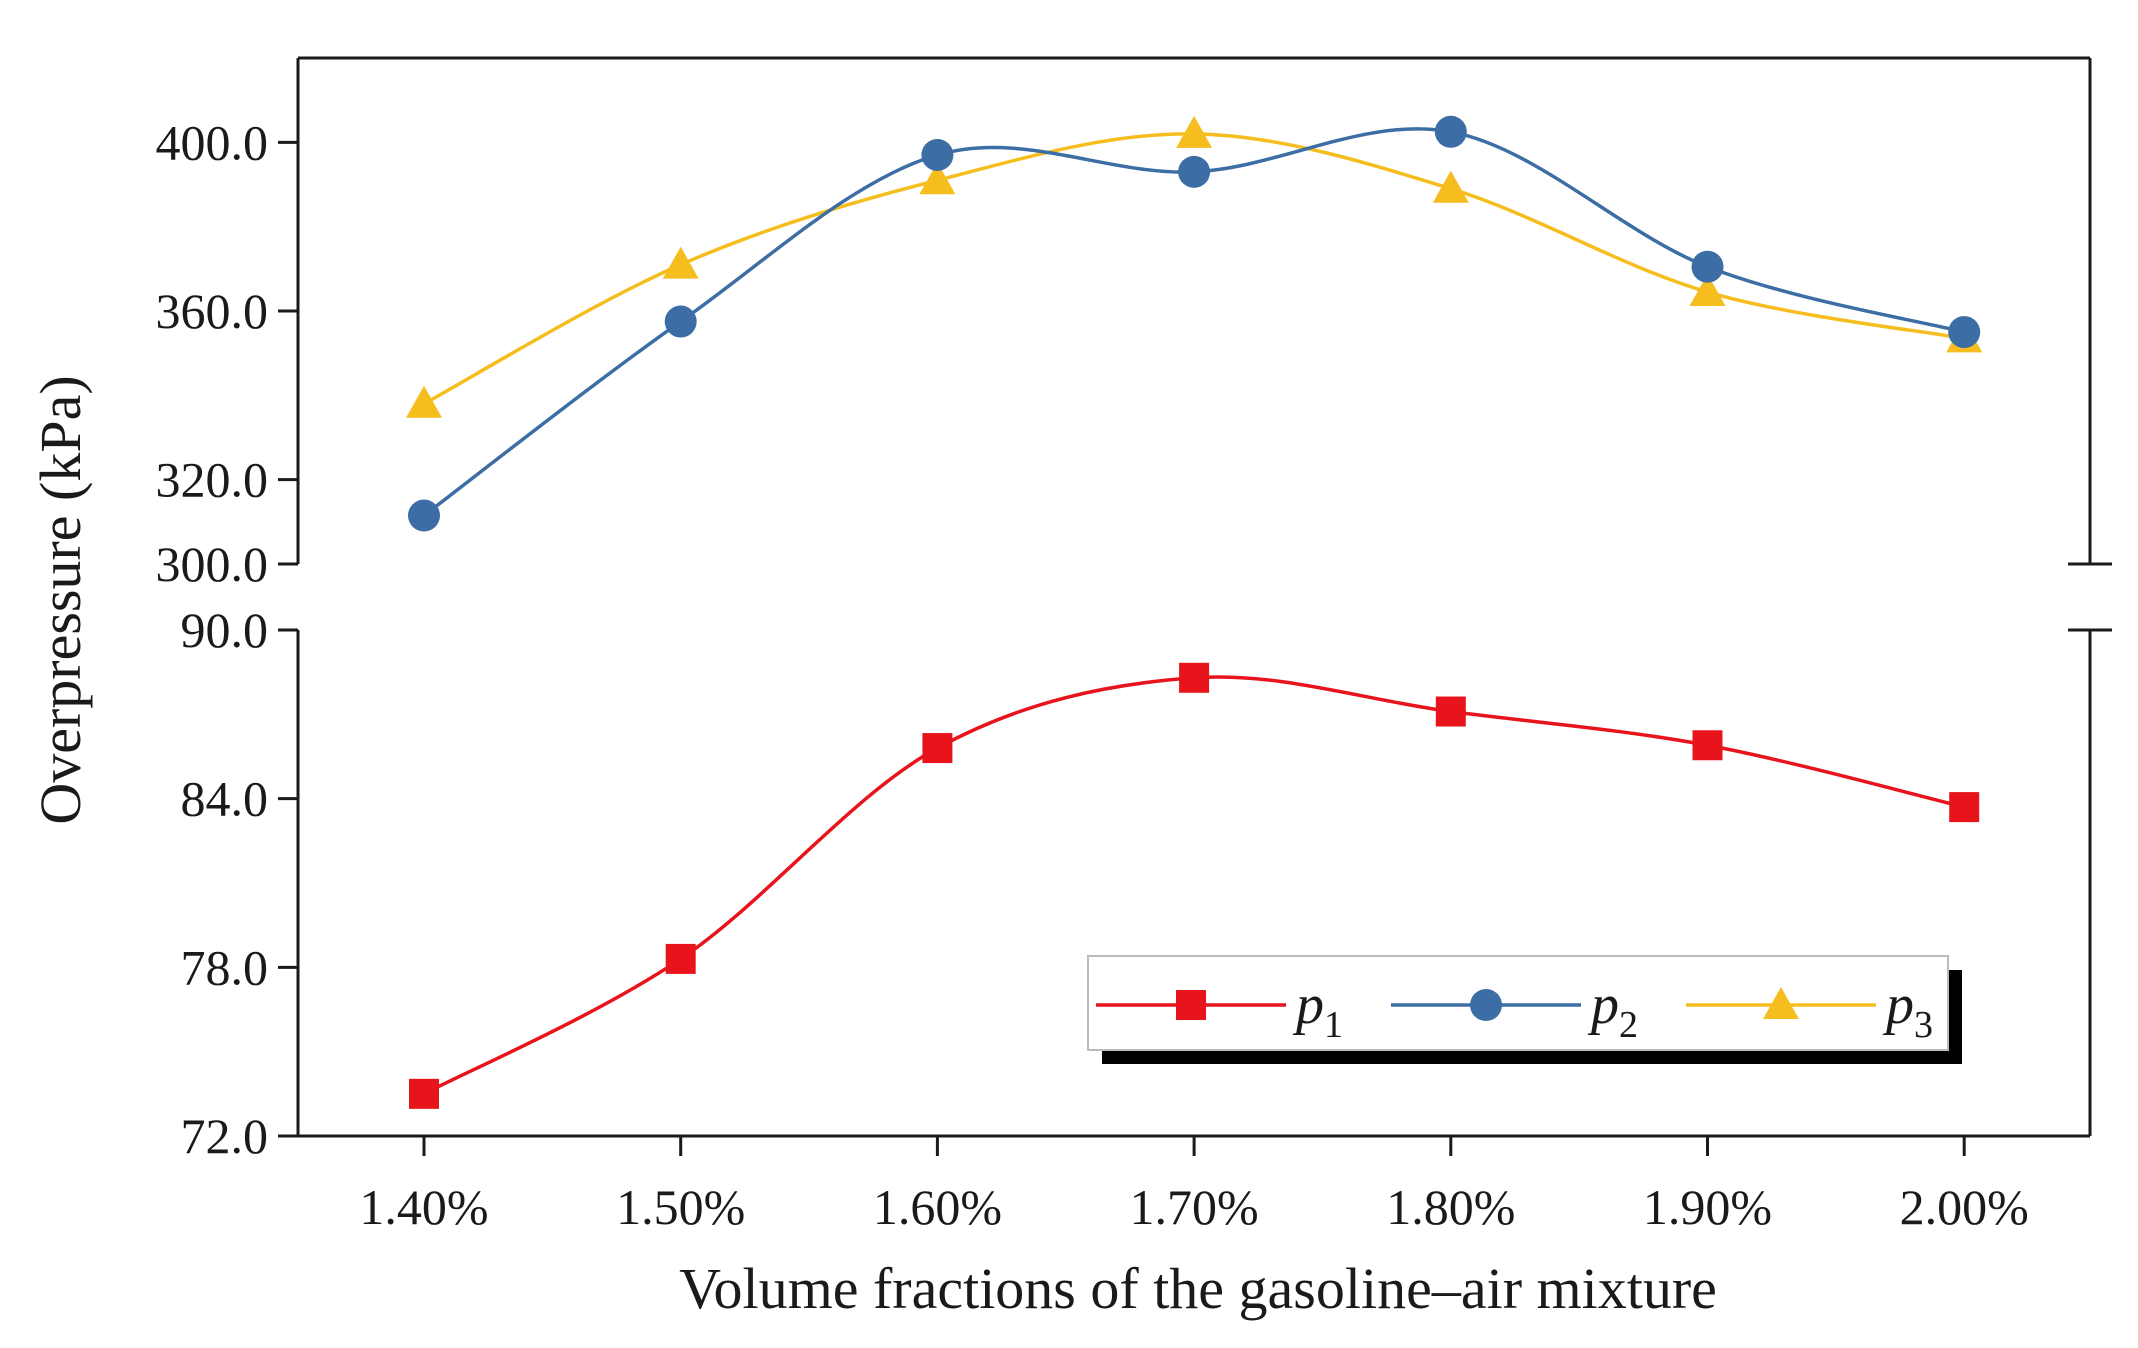 Image resolution: width=2138 pixels, height=1348 pixels. Describe the element at coordinates (212, 311) in the screenshot. I see `y-tick-label-upper: 360.0` at that location.